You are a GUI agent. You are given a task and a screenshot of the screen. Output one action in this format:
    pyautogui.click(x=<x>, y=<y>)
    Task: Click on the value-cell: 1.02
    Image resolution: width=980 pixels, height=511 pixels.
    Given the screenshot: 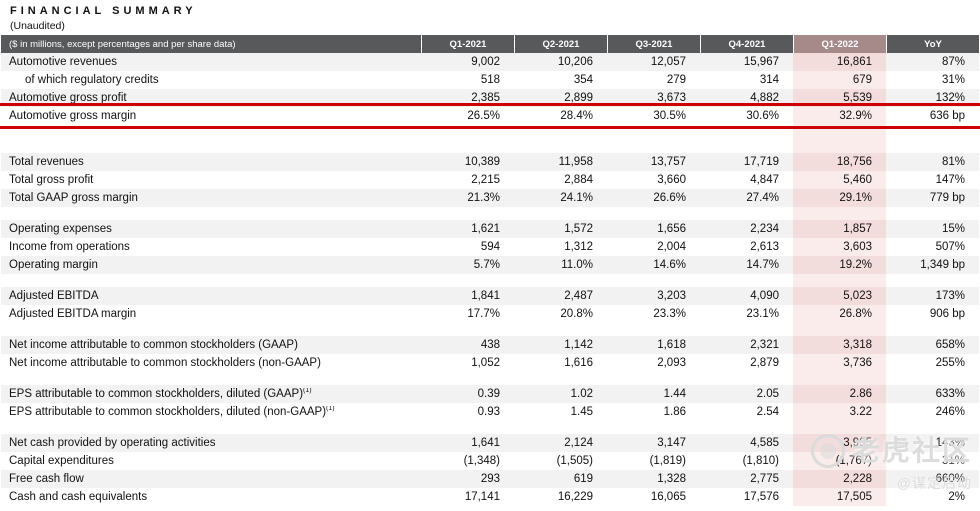 What is the action you would take?
    pyautogui.click(x=581, y=394)
    